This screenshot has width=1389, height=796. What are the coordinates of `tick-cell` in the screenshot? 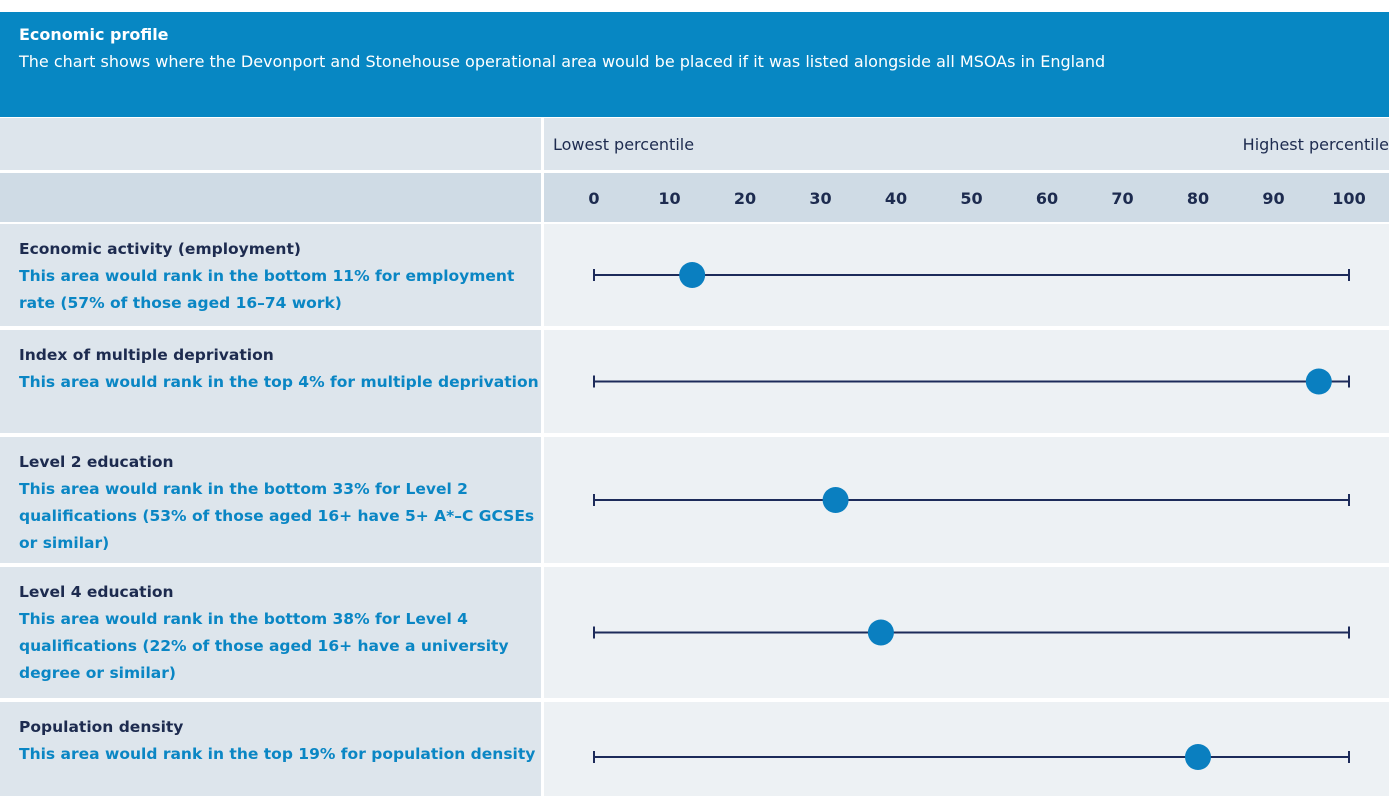 It's located at (966, 197).